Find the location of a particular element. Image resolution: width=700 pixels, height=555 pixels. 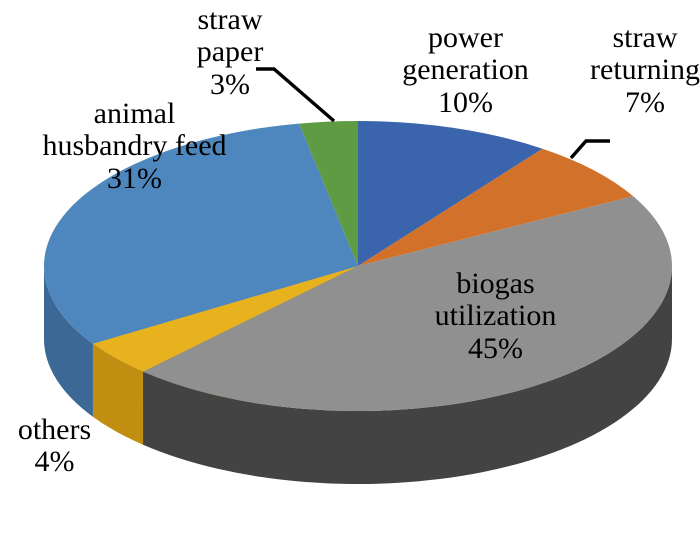

slice-label-straw-paper-line2: paper is located at coordinates (230, 52).